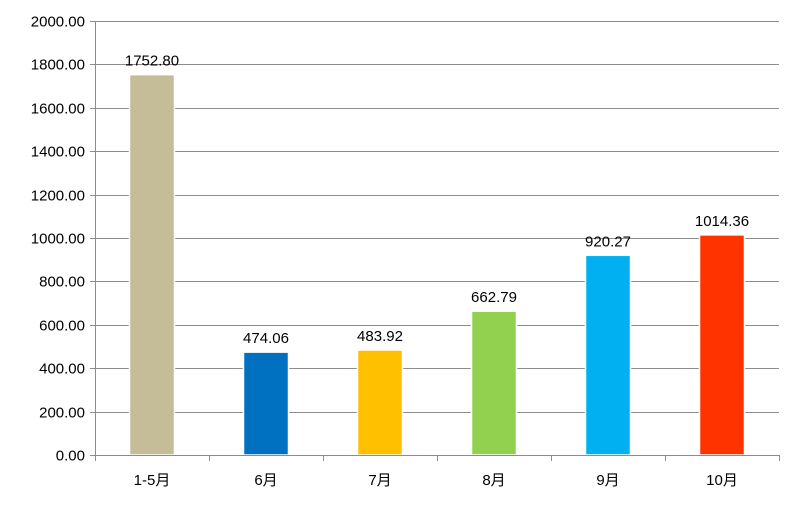  Describe the element at coordinates (152, 61) in the screenshot. I see `data-label: 1752.80` at that location.